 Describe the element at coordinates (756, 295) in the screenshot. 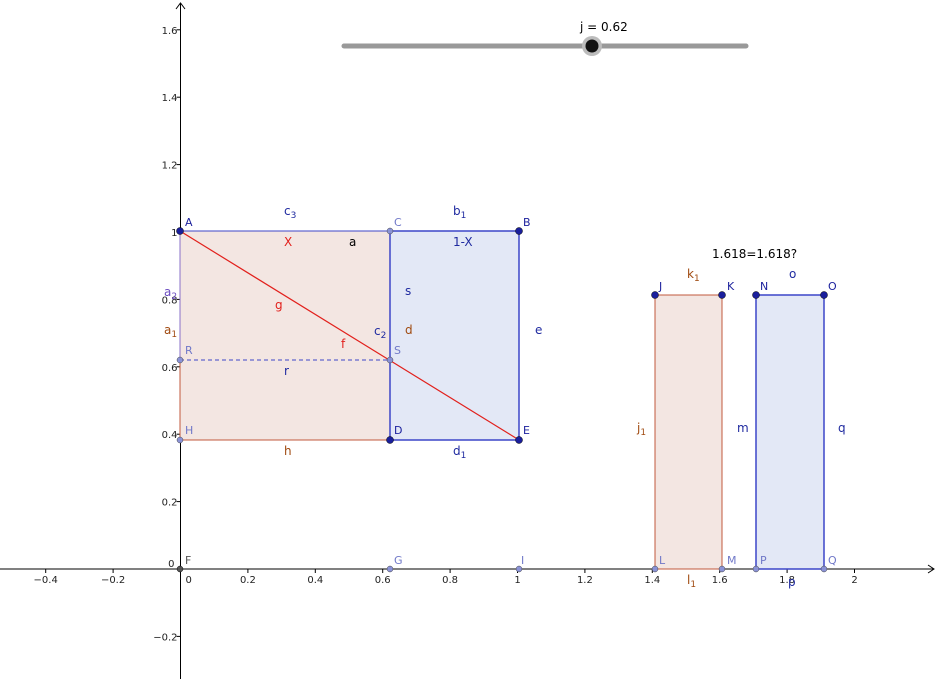

I see `point-N` at that location.